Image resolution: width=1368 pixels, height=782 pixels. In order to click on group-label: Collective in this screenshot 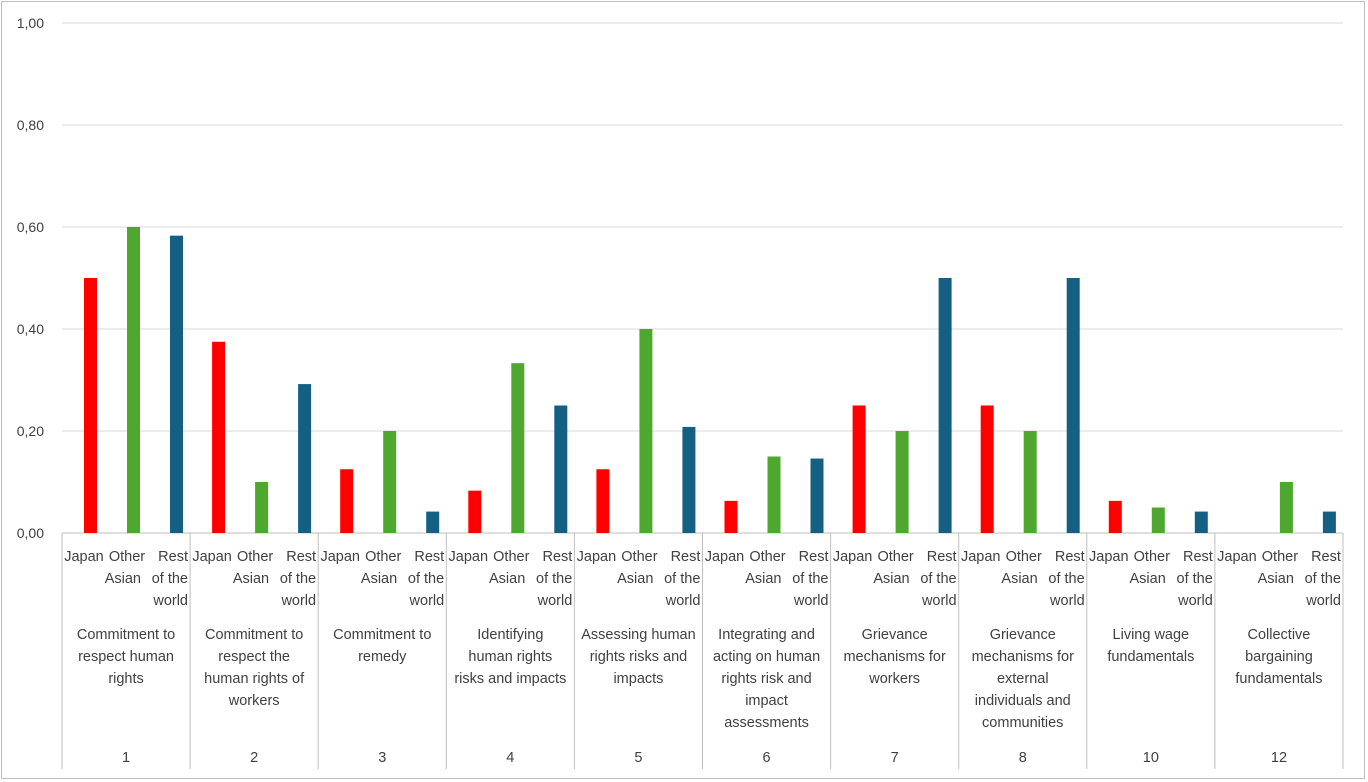, I will do `click(1279, 635)`.